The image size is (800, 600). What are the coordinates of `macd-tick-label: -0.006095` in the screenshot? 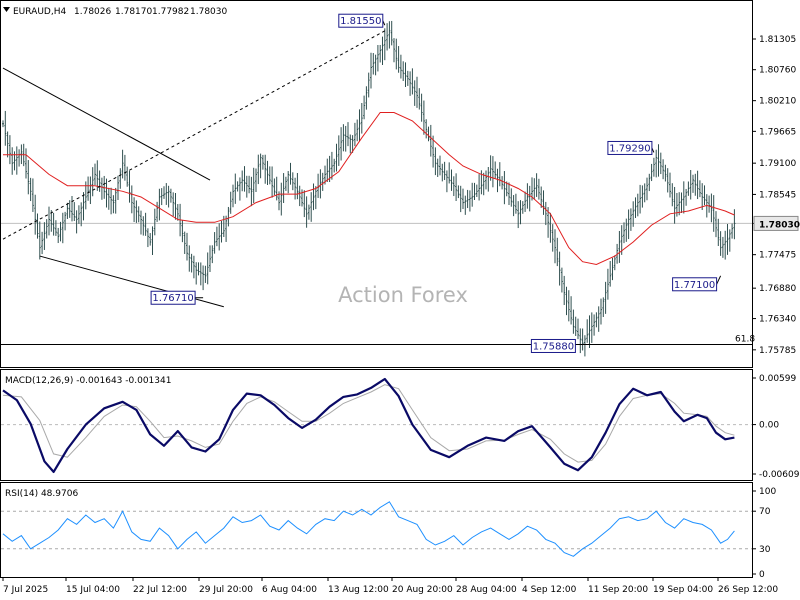 It's located at (779, 475).